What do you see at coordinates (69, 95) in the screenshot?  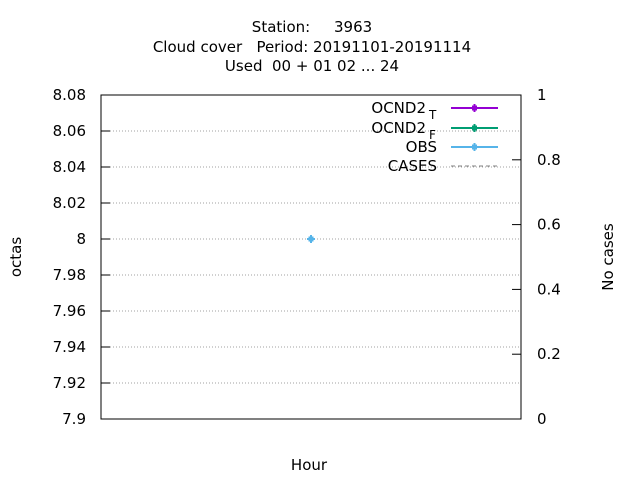 I see `y-tick-label: 8.08` at bounding box center [69, 95].